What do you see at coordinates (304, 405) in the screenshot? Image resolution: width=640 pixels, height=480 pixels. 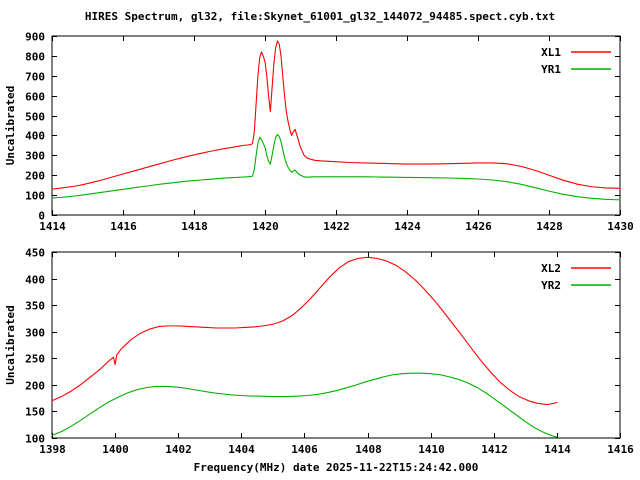 I see `series-yr2` at bounding box center [304, 405].